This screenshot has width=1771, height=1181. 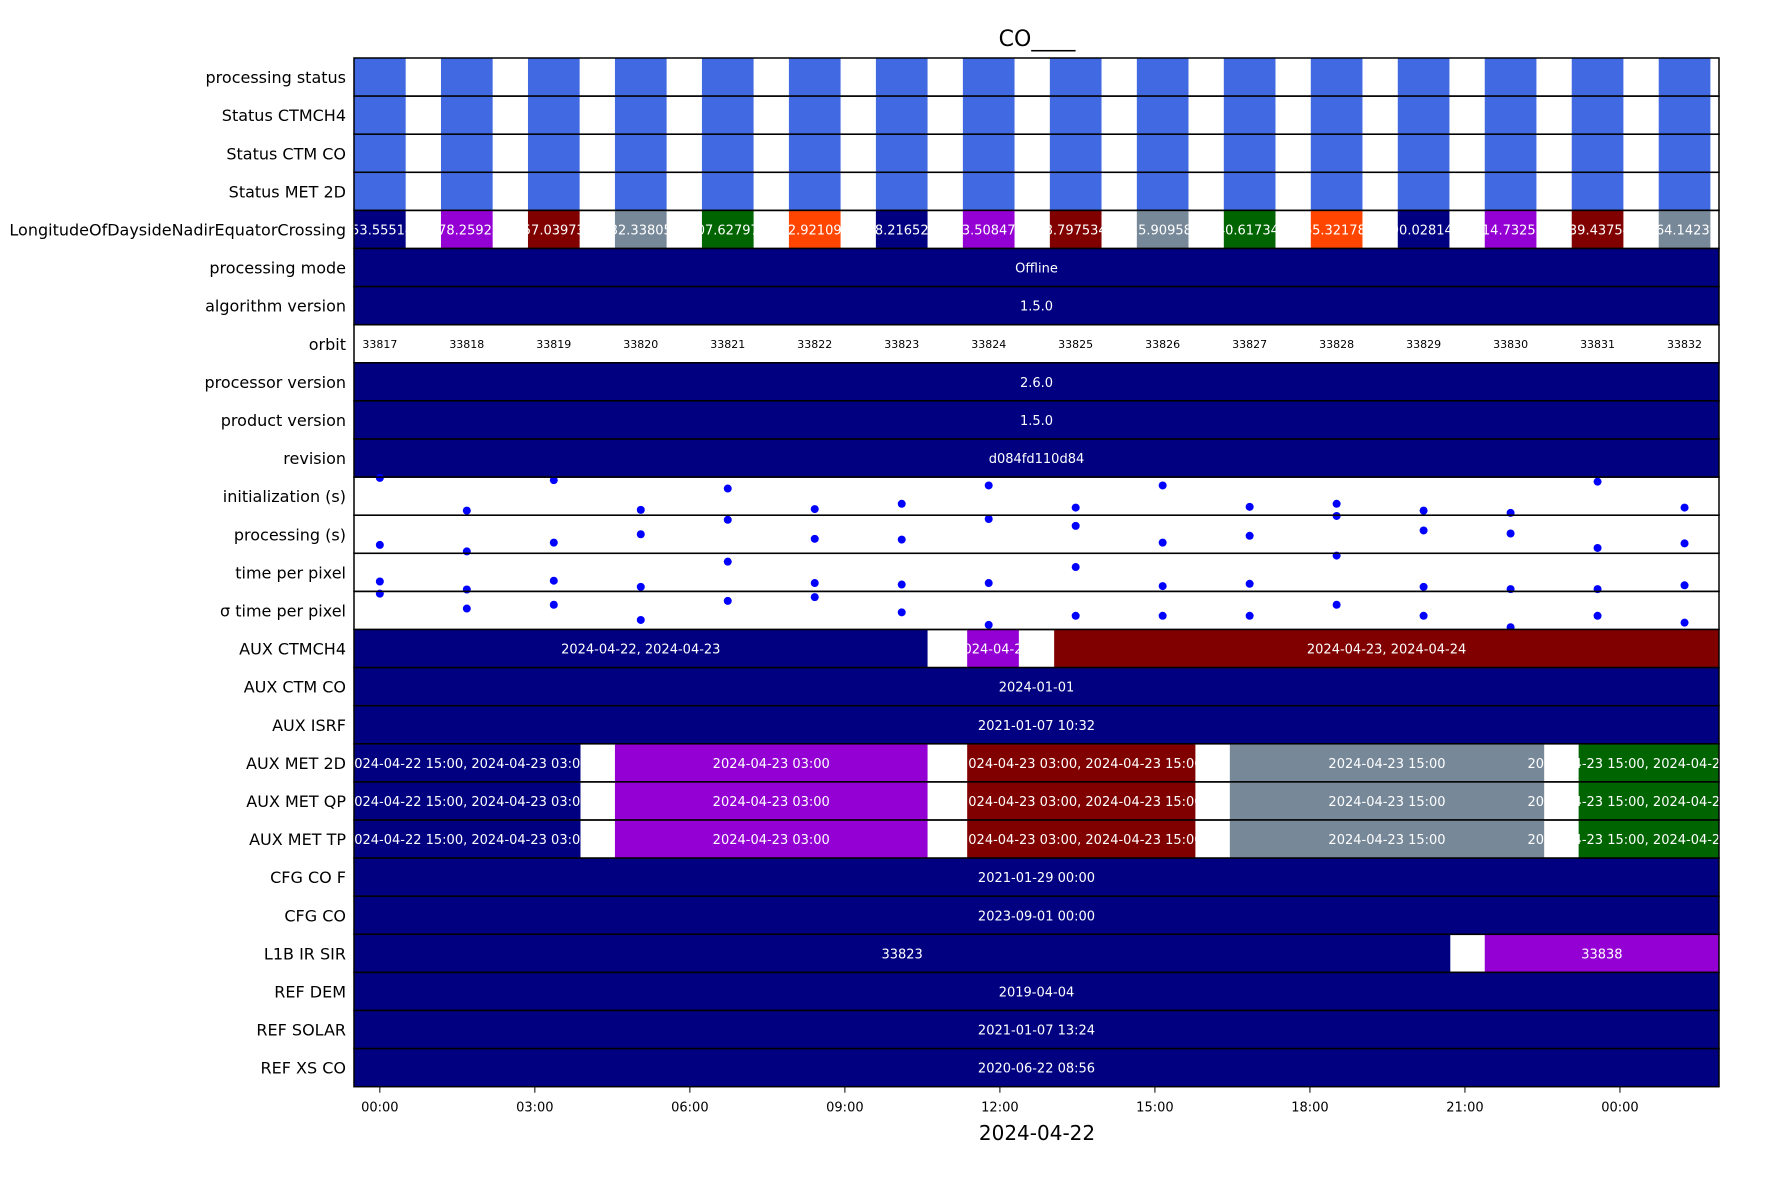 I want to click on x-tick-label: 21:00, so click(x=1464, y=1108).